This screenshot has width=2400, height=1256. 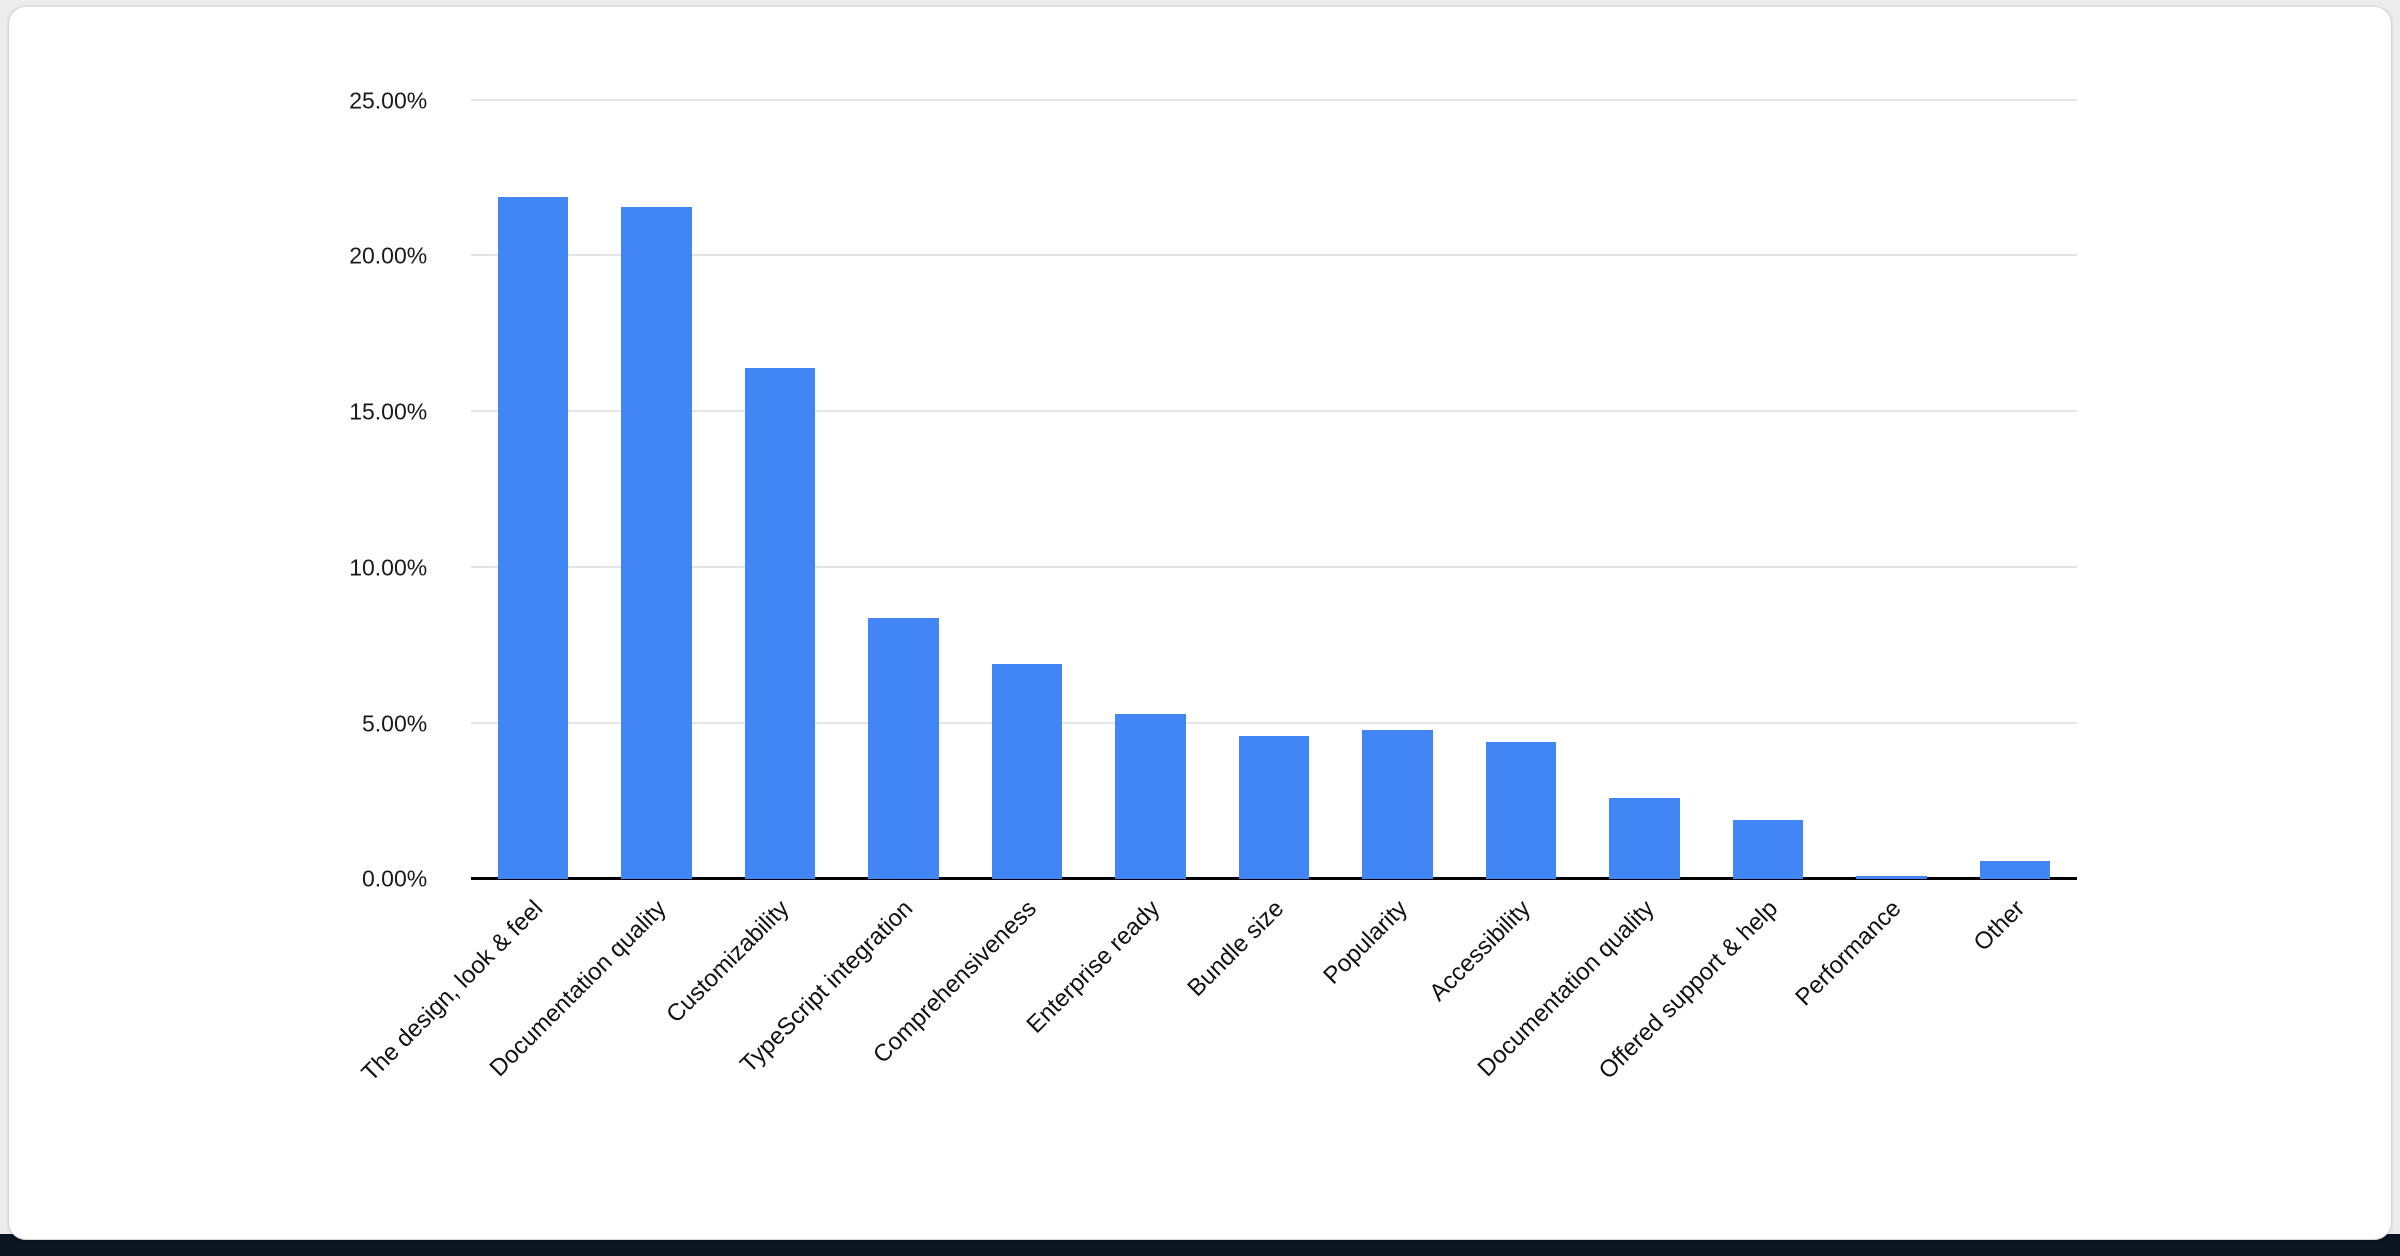 I want to click on y-axis-tick-label: 5.00%, so click(x=394, y=723).